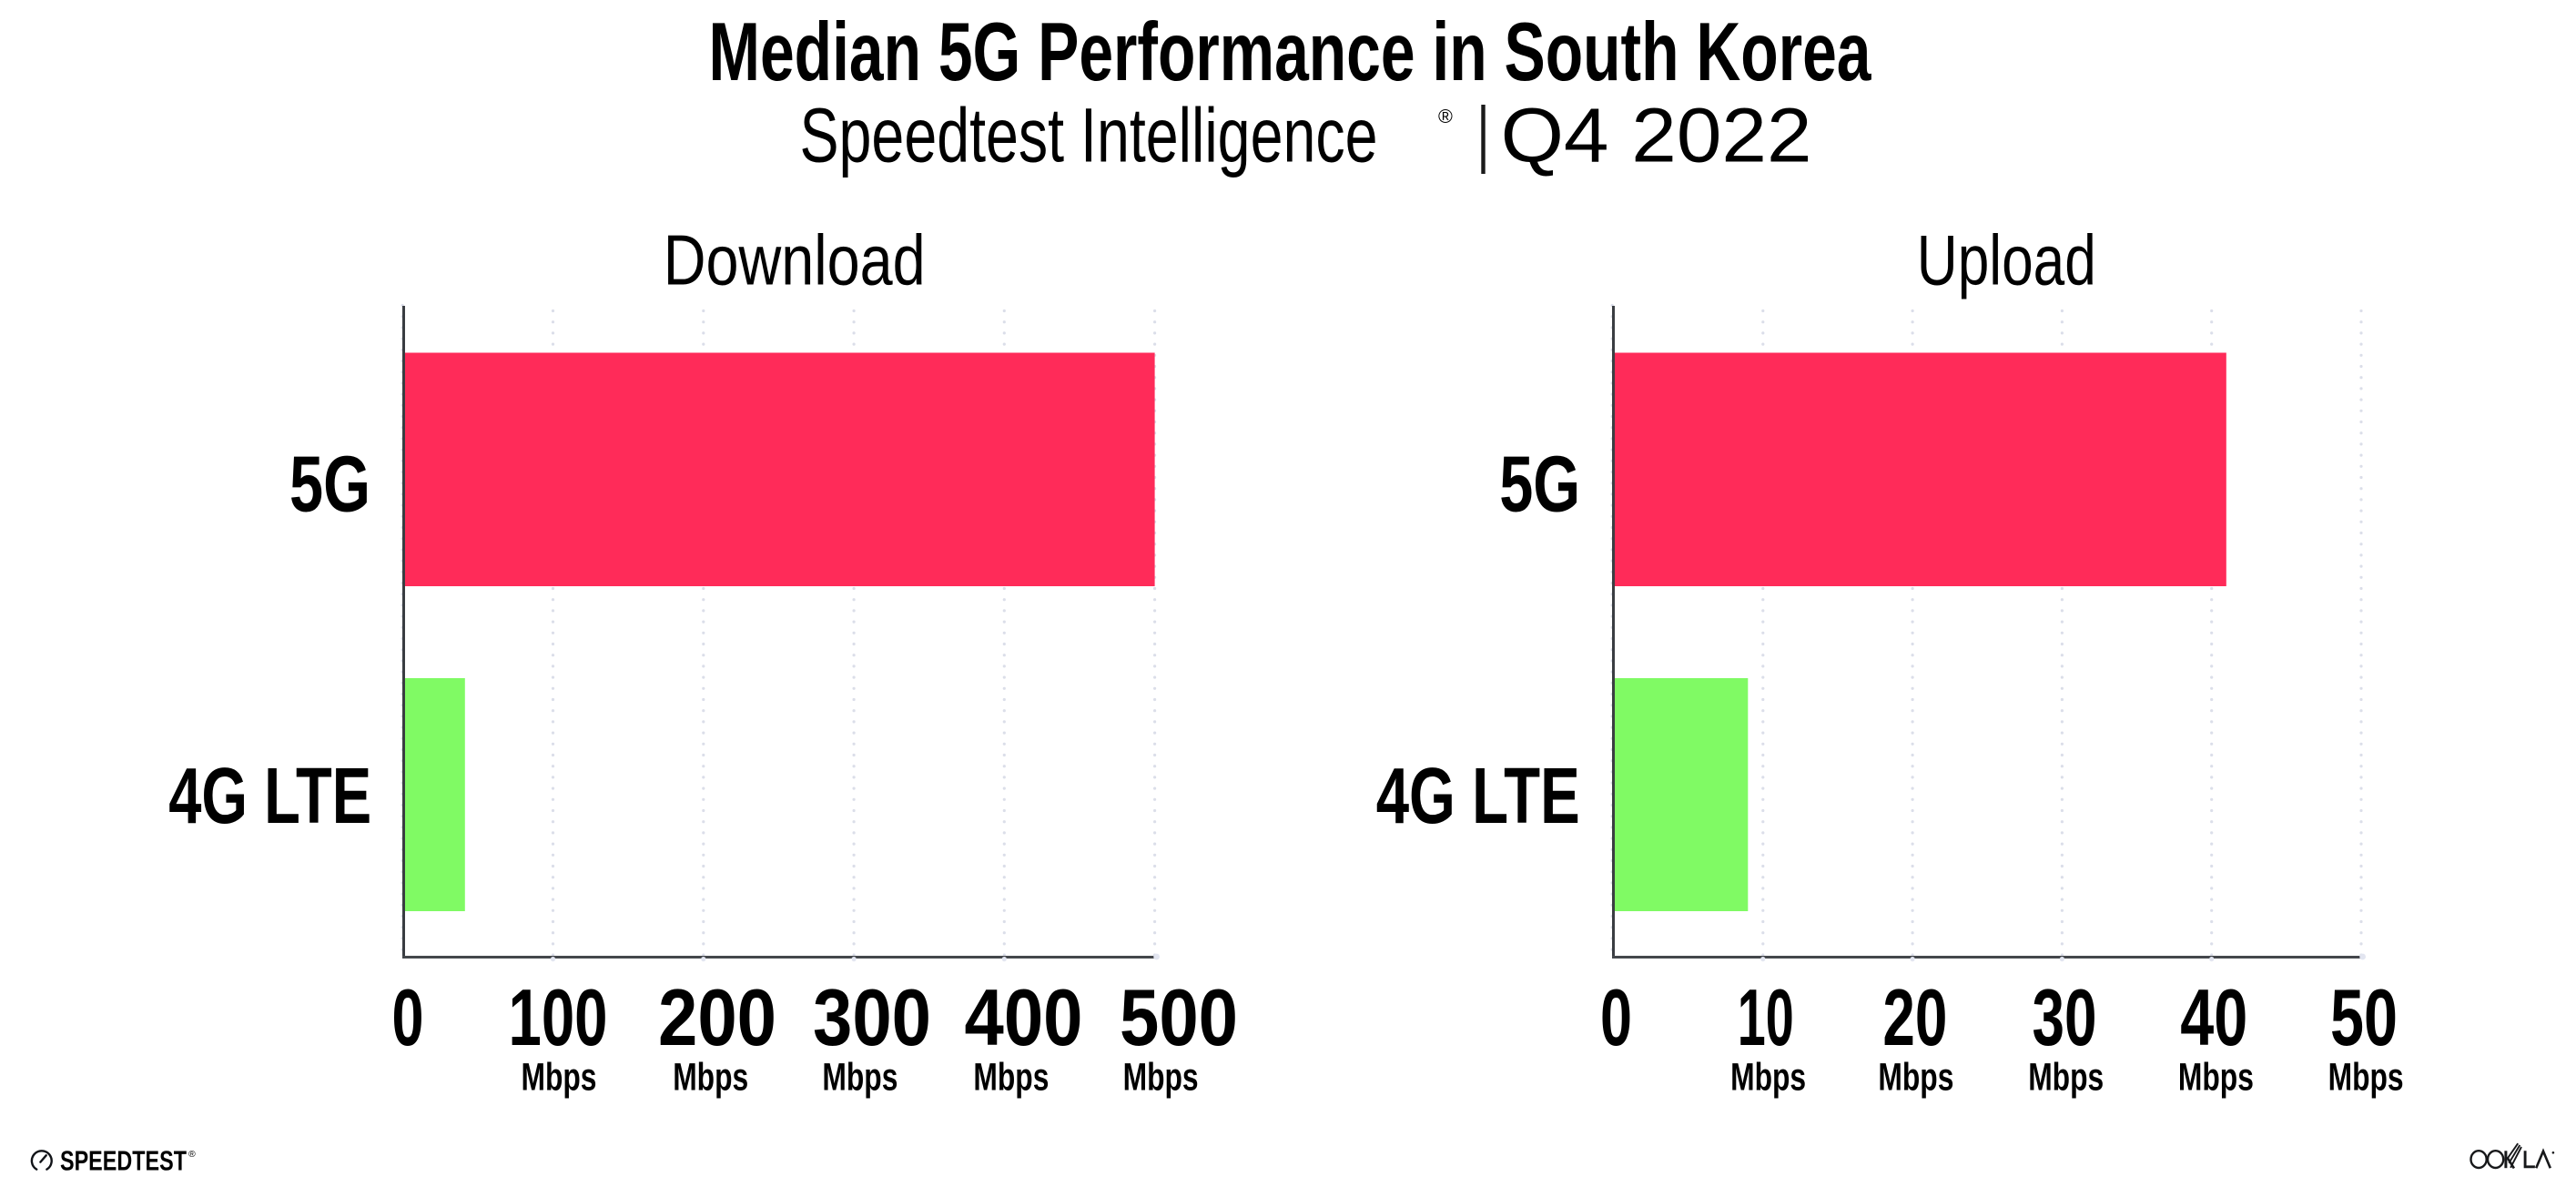 Image resolution: width=2576 pixels, height=1197 pixels. What do you see at coordinates (717, 1017) in the screenshot?
I see `svg-text: 200` at bounding box center [717, 1017].